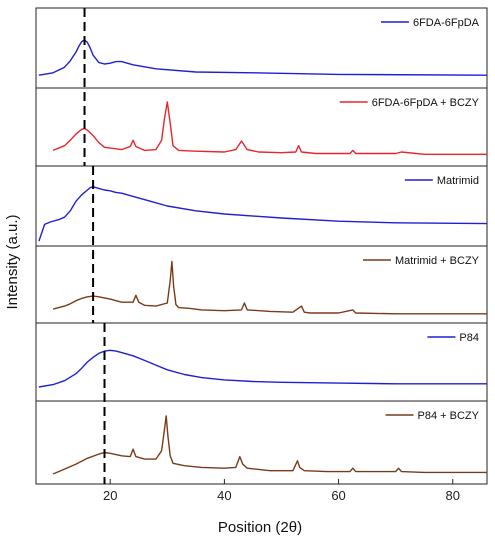  I want to click on legend-label: 6FDA-6FpDA, so click(446, 23).